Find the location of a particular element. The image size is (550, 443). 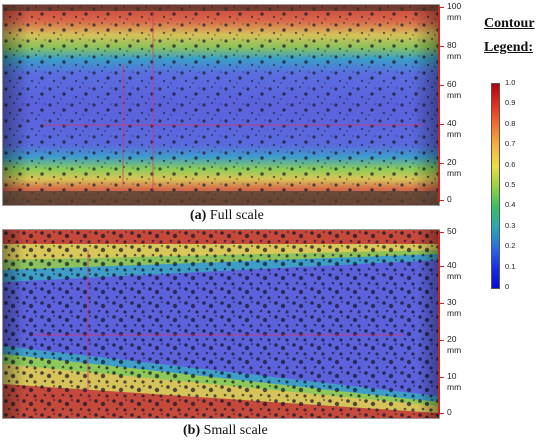

legend-title-line2: Legend: is located at coordinates (508, 47).